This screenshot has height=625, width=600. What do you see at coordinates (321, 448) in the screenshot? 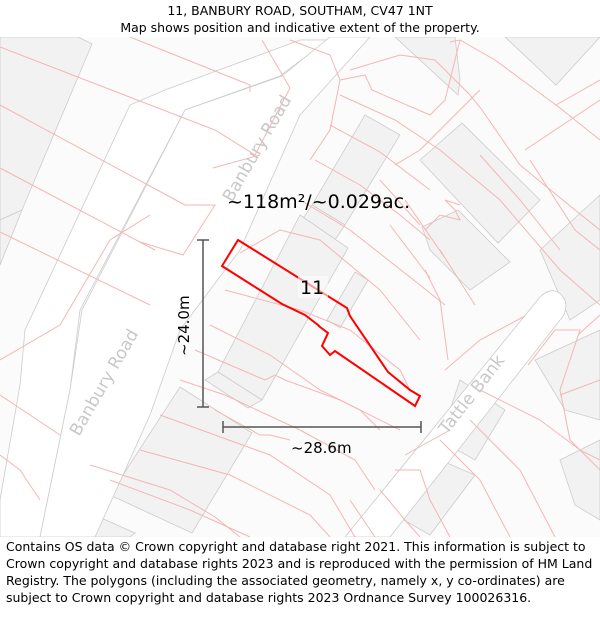
I see `horizontal-dimension-label: ~28.6m` at bounding box center [321, 448].